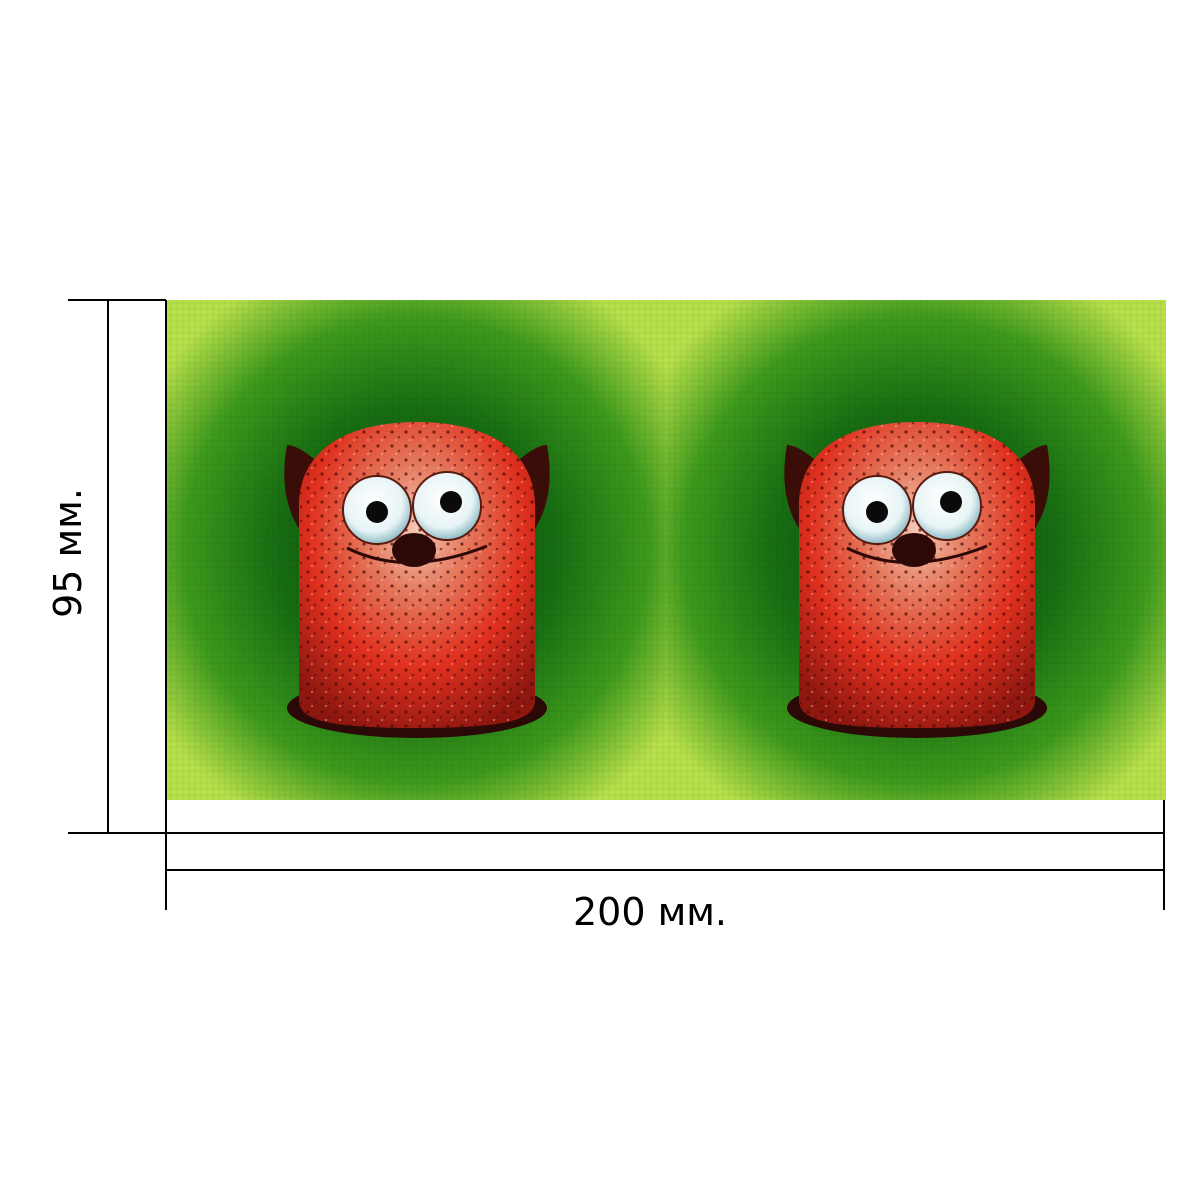  What do you see at coordinates (665, 855) in the screenshot?
I see `width-dimension` at bounding box center [665, 855].